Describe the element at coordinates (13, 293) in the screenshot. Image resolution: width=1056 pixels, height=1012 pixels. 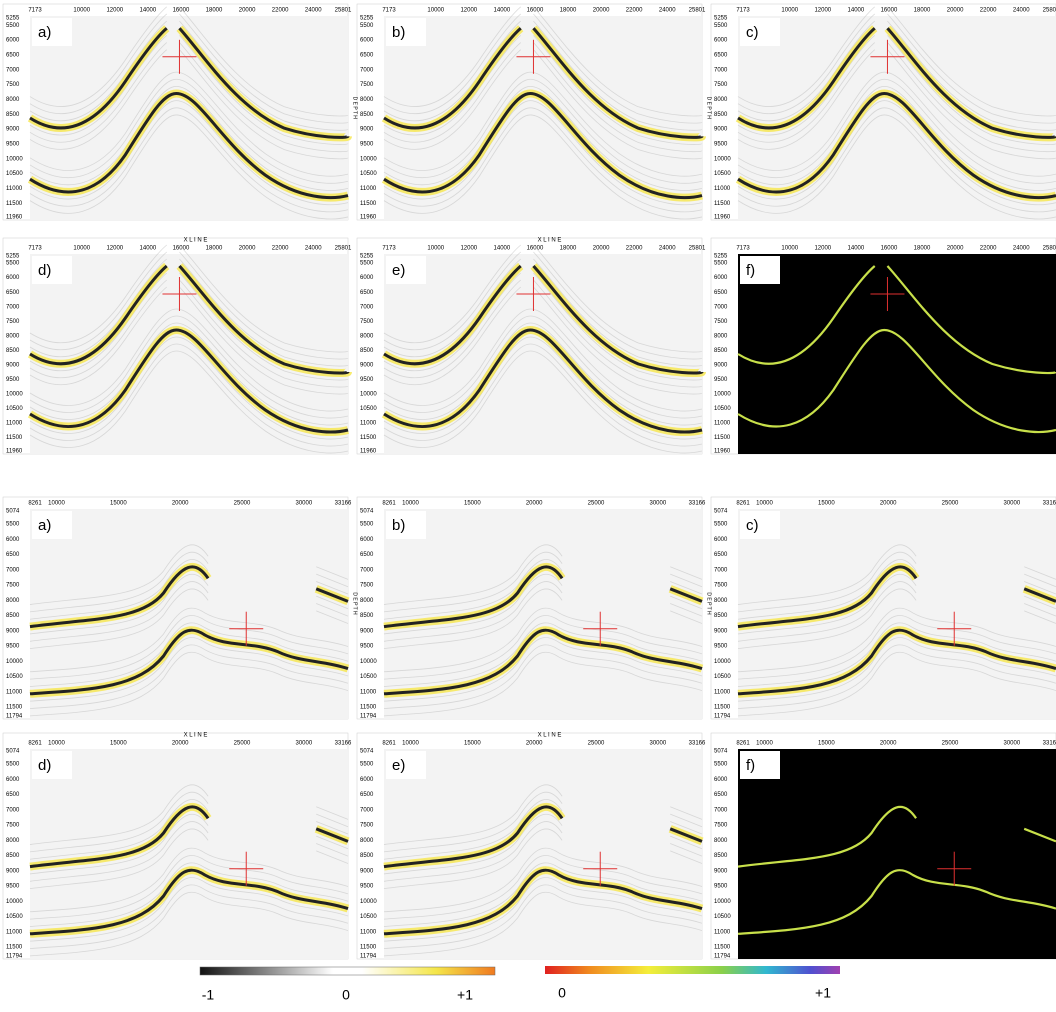
I see `y-tick-label: 6500` at that location.